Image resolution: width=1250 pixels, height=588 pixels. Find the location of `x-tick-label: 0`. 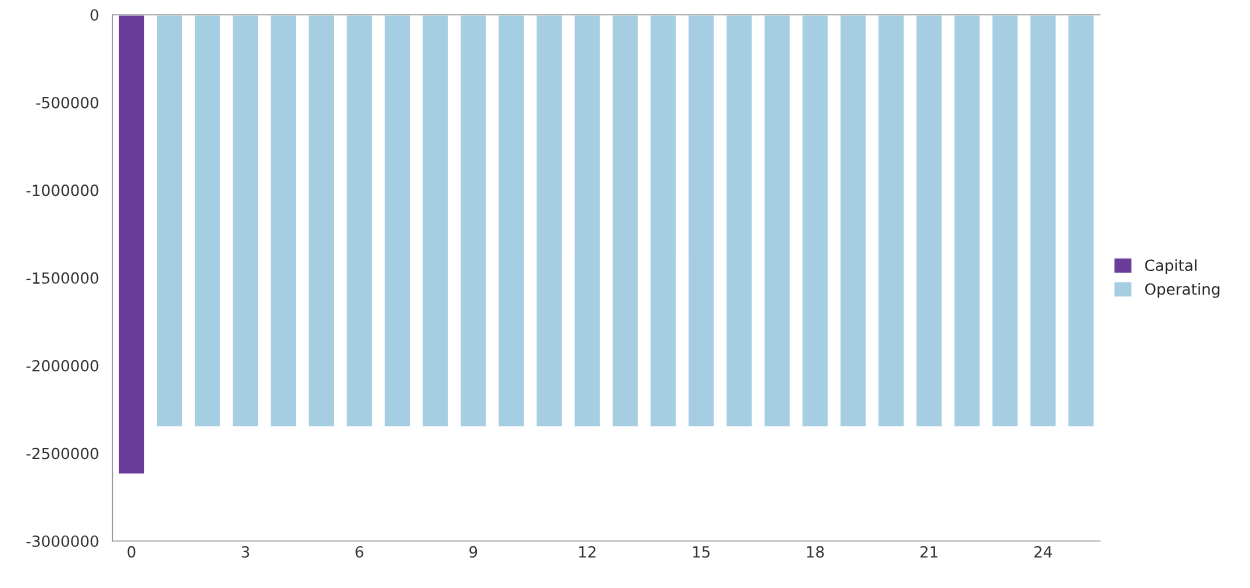

x-tick-label: 0 is located at coordinates (131, 552).